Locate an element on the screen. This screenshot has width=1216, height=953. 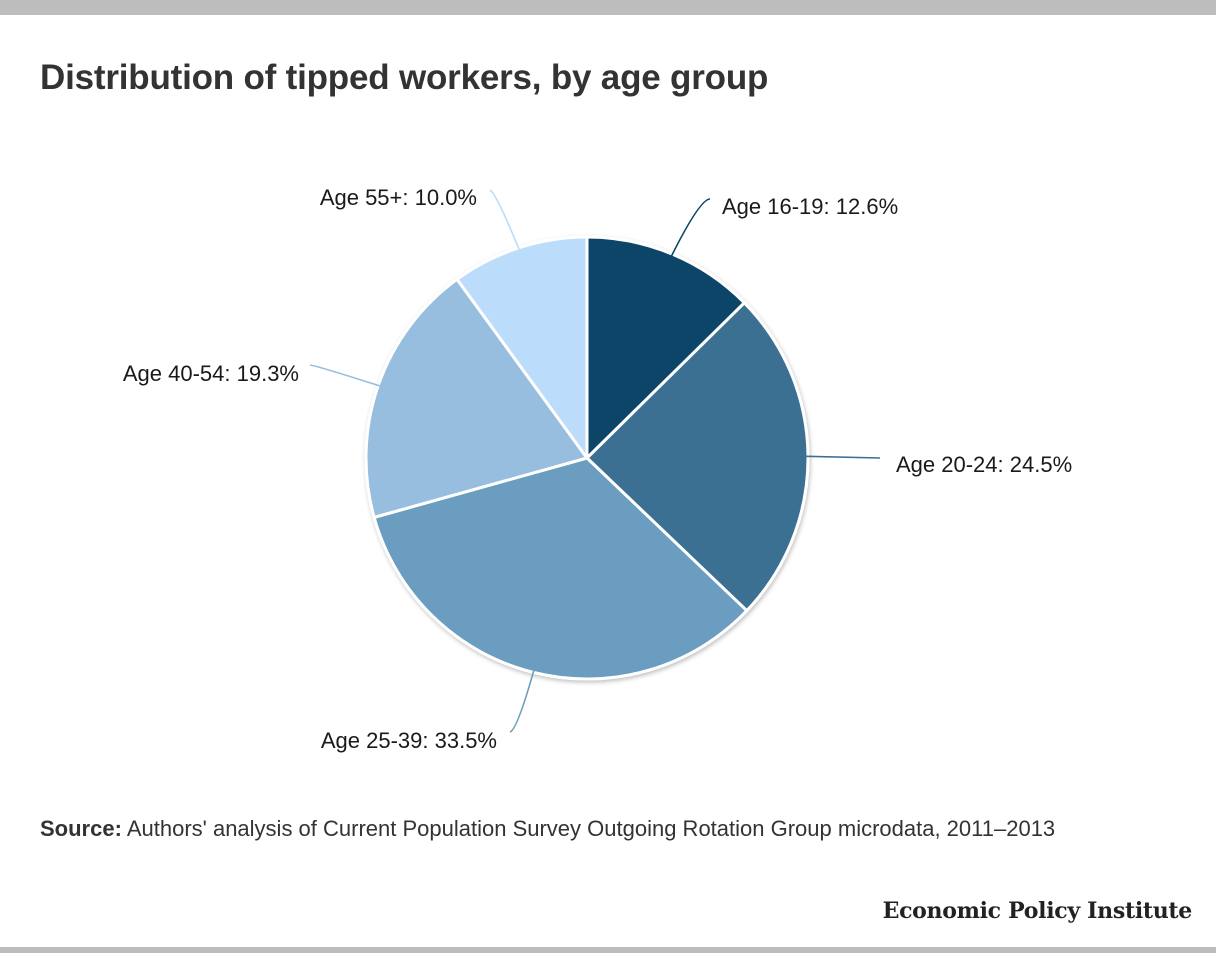
slice-label-4: Age 55+: 10.0% is located at coordinates (398, 197).